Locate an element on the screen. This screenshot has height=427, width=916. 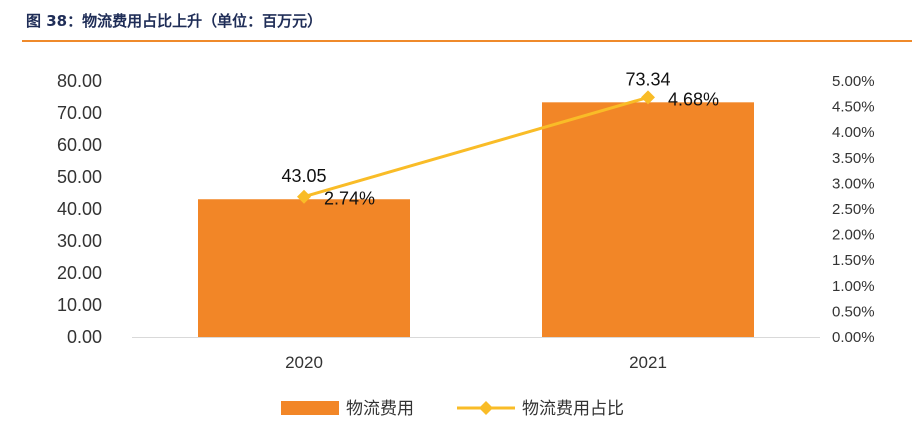
y-left-tick-label: 70.00 is located at coordinates (79, 113).